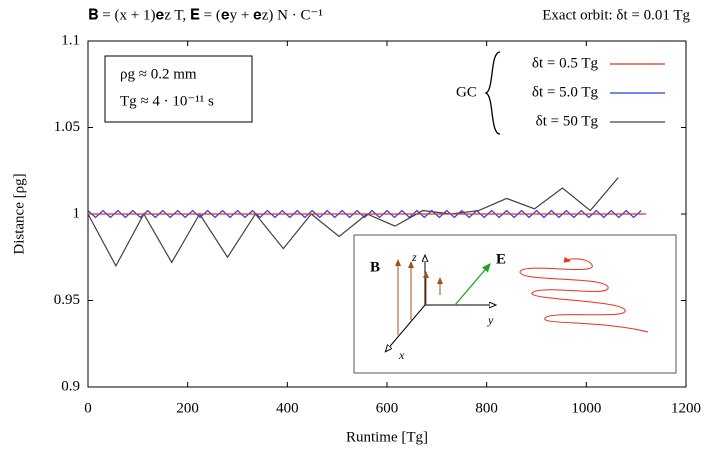  I want to click on legend-label: δt = 0.5 Tg, so click(565, 63).